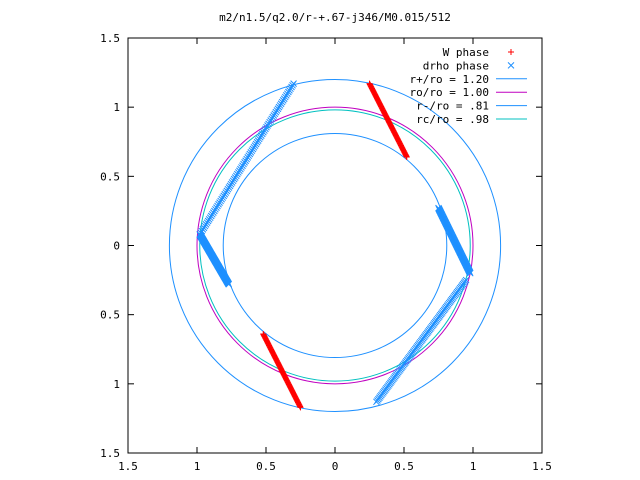 Image resolution: width=640 pixels, height=480 pixels. What do you see at coordinates (449, 79) in the screenshot?
I see `legend-label: r+/ro = 1.20` at bounding box center [449, 79].